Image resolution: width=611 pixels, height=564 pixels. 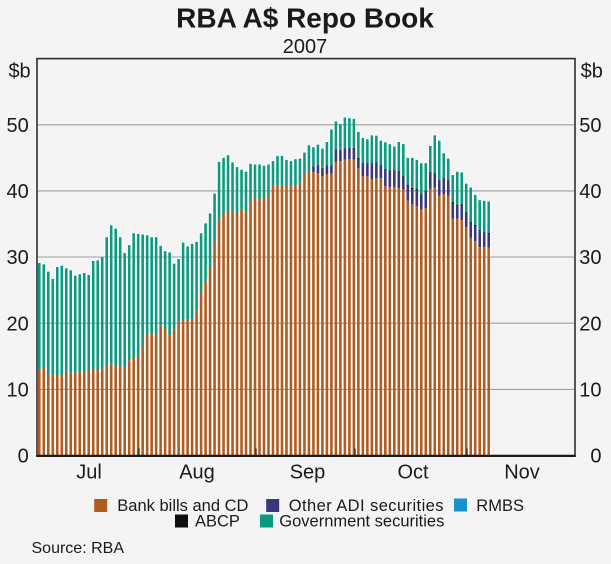 I want to click on svg-text: ABCP, so click(x=217, y=522).